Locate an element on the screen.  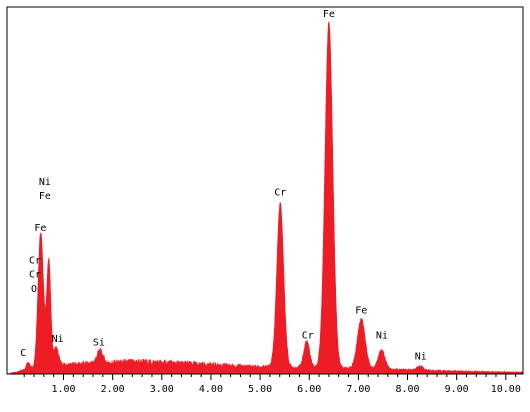
x-tick-label: 8.00 is located at coordinates (407, 389).